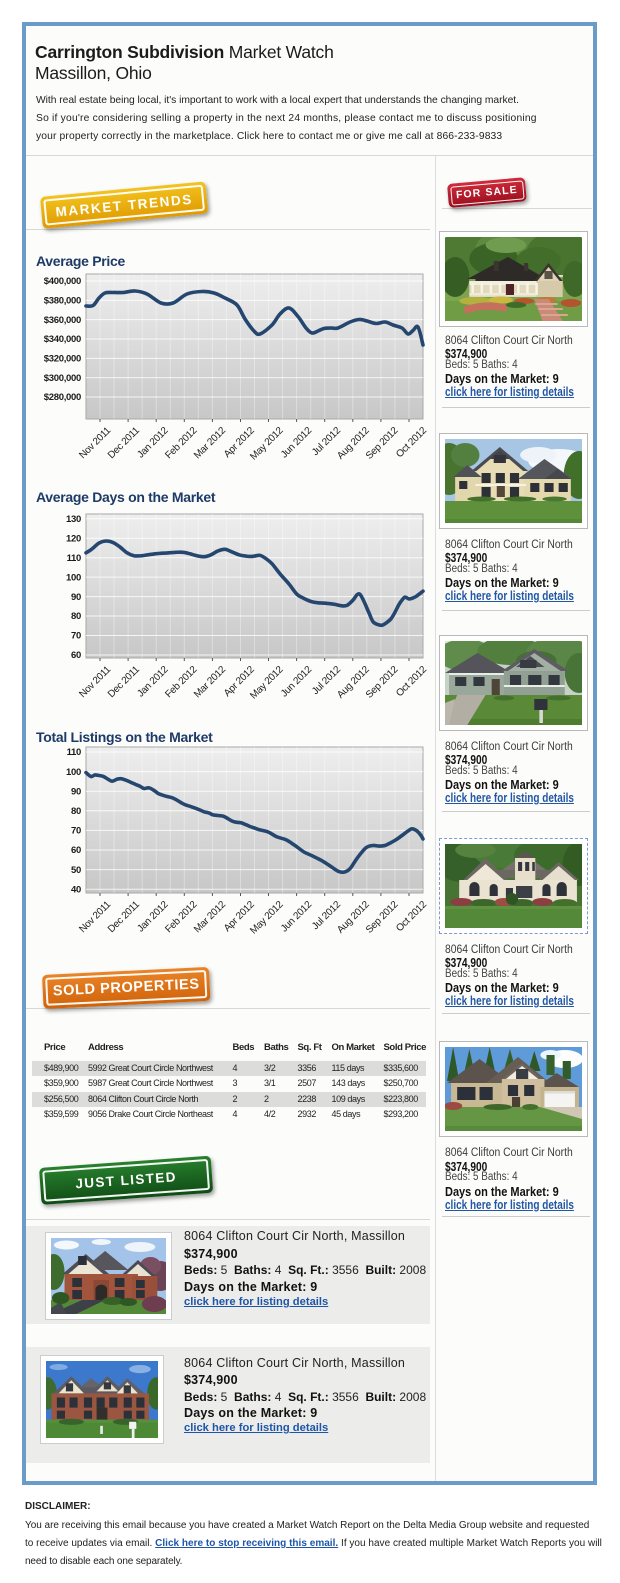 The height and width of the screenshot is (1583, 620). What do you see at coordinates (73, 519) in the screenshot?
I see `svg-text: 130` at bounding box center [73, 519].